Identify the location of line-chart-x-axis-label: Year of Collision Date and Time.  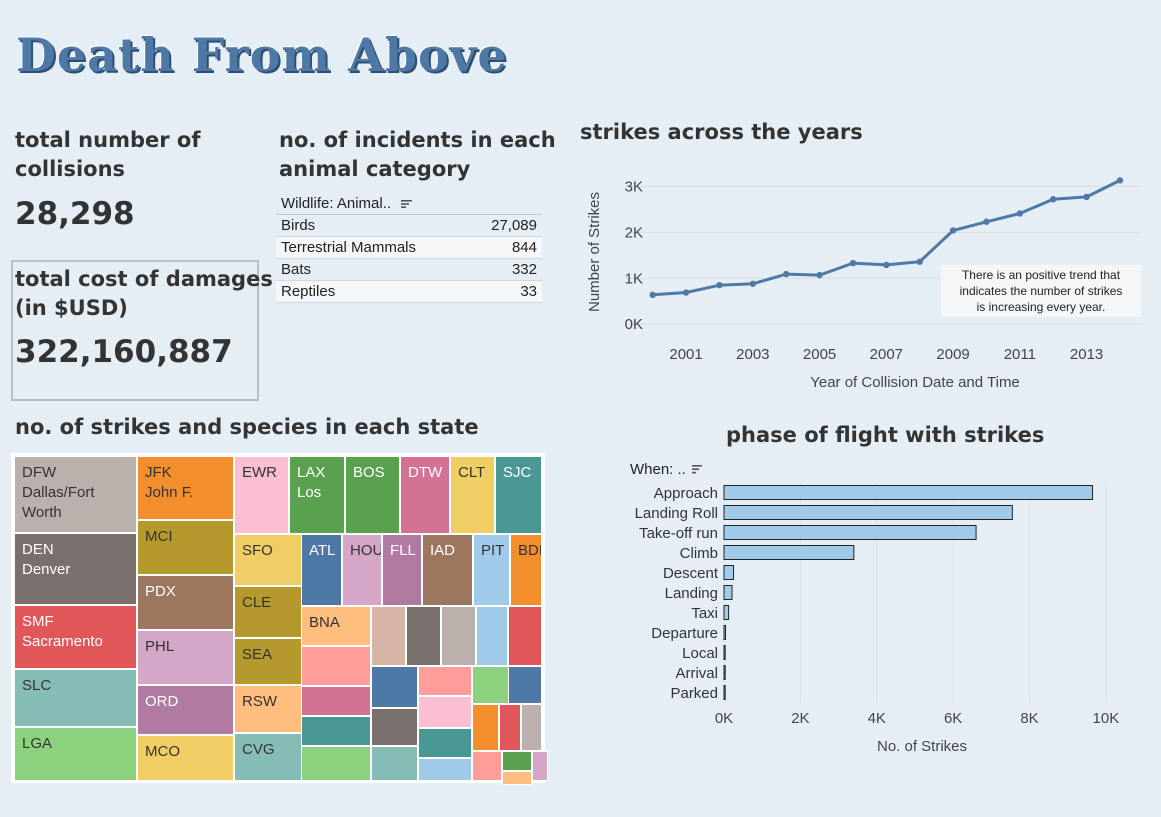
(915, 382).